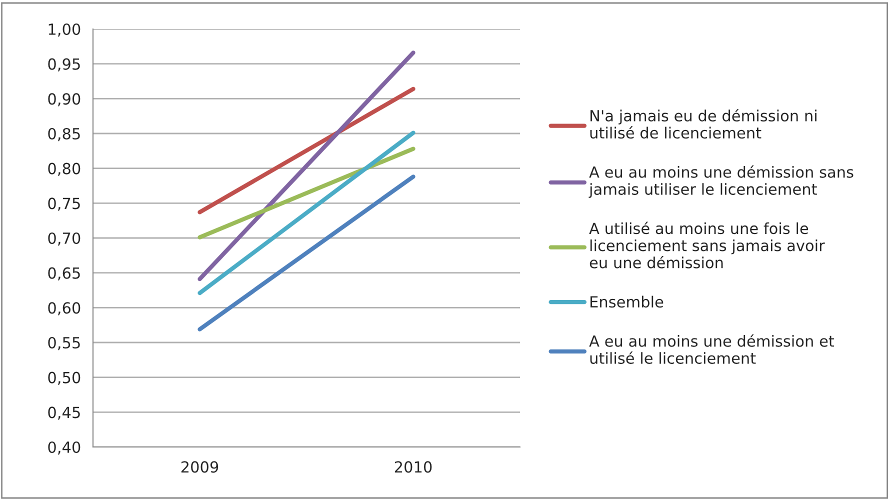 This screenshot has height=500, width=890. Describe the element at coordinates (64, 99) in the screenshot. I see `y-tick-label: 0,90` at that location.